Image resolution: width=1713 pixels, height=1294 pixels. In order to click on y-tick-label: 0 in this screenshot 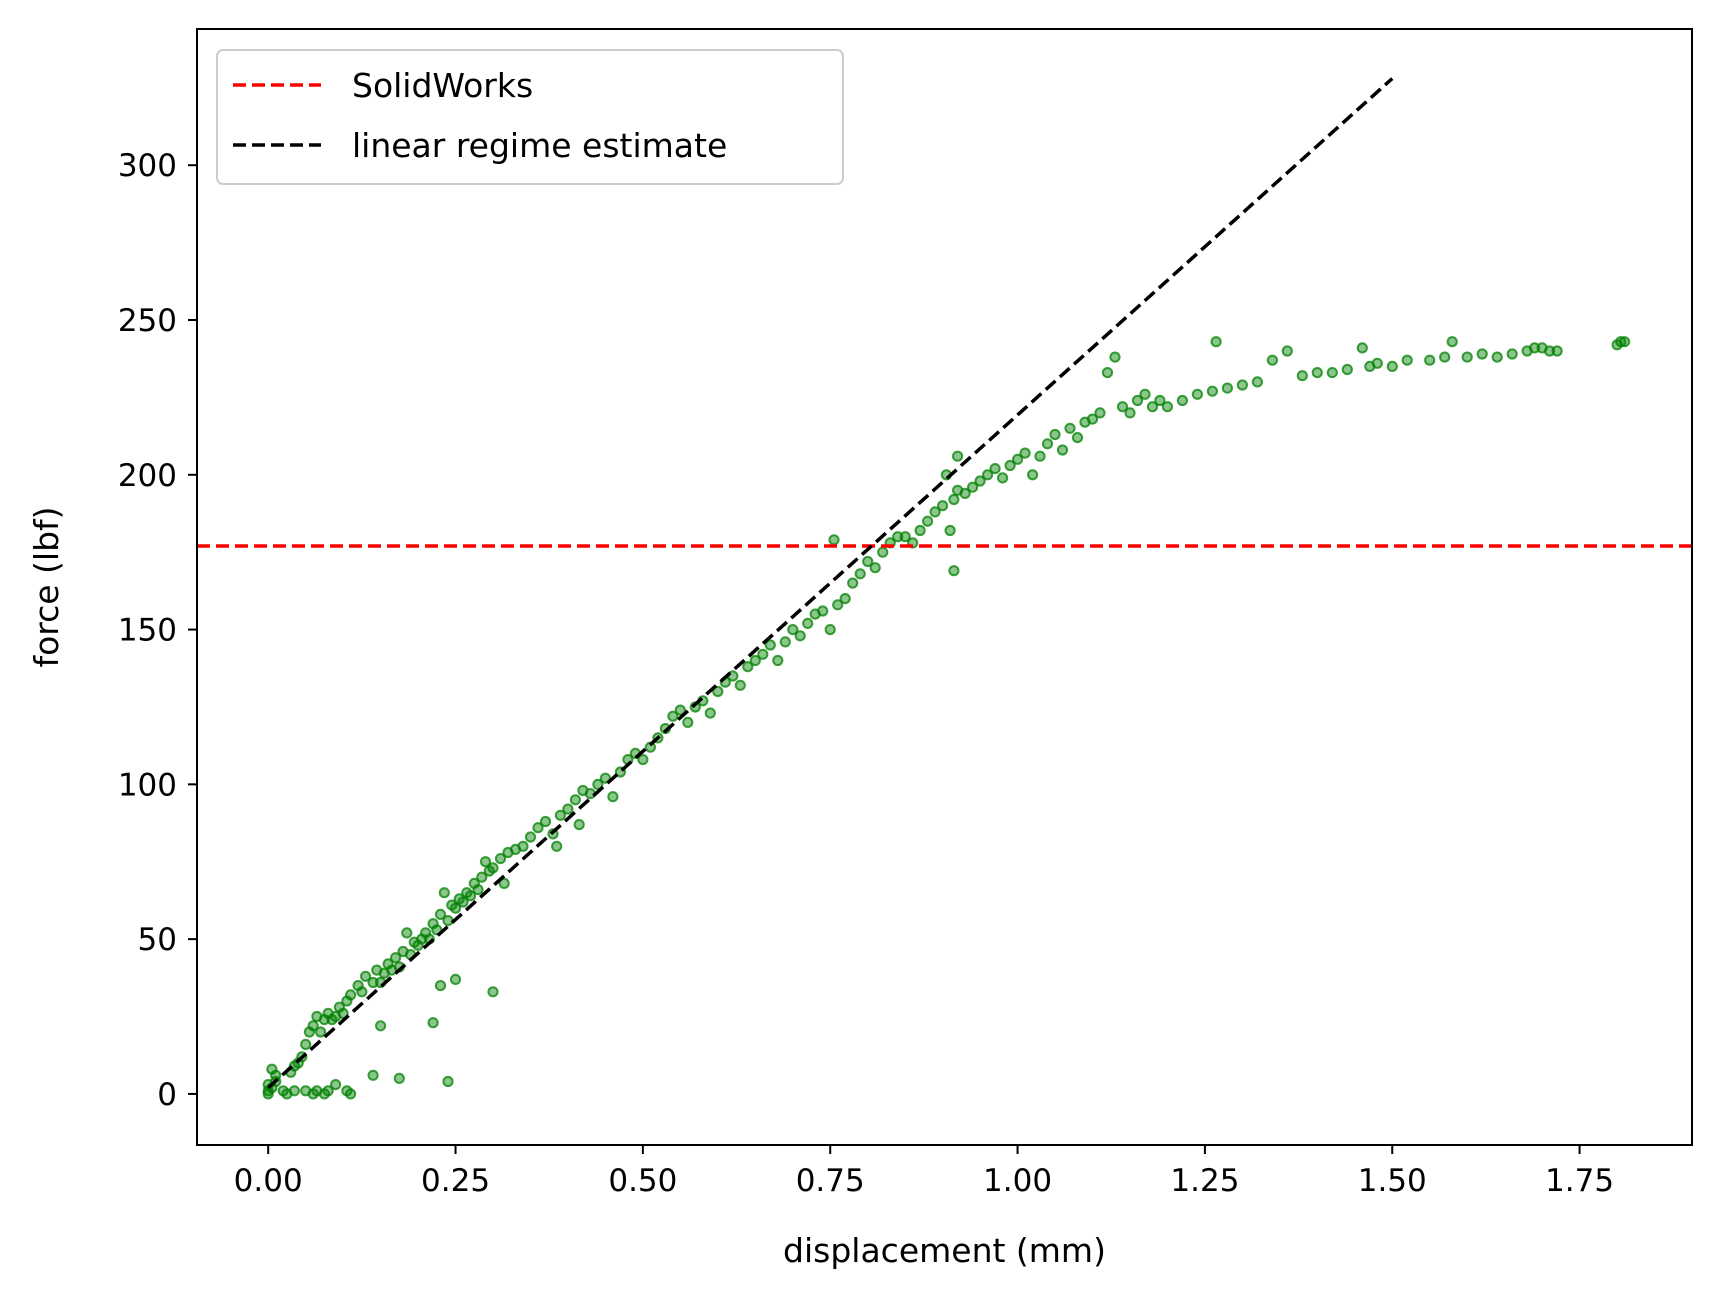, I will do `click(167, 1095)`.